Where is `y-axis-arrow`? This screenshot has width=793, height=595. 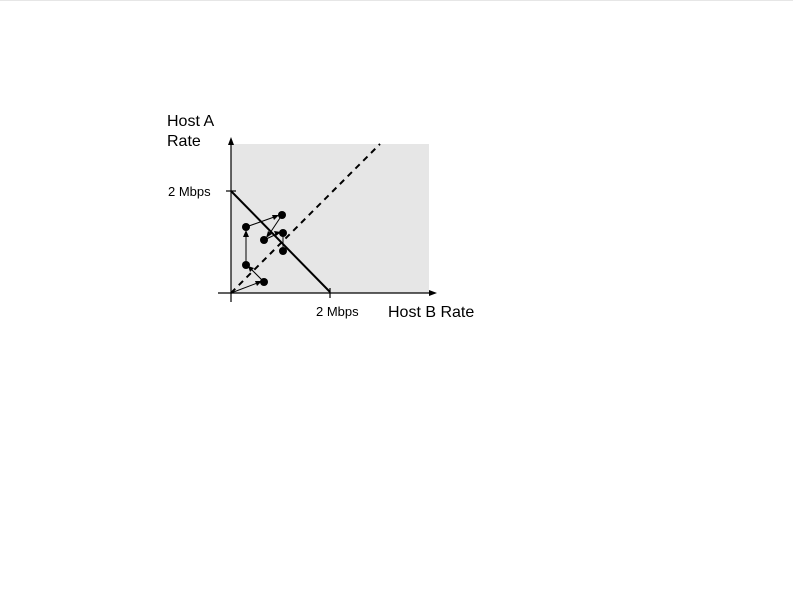 y-axis-arrow is located at coordinates (231, 141).